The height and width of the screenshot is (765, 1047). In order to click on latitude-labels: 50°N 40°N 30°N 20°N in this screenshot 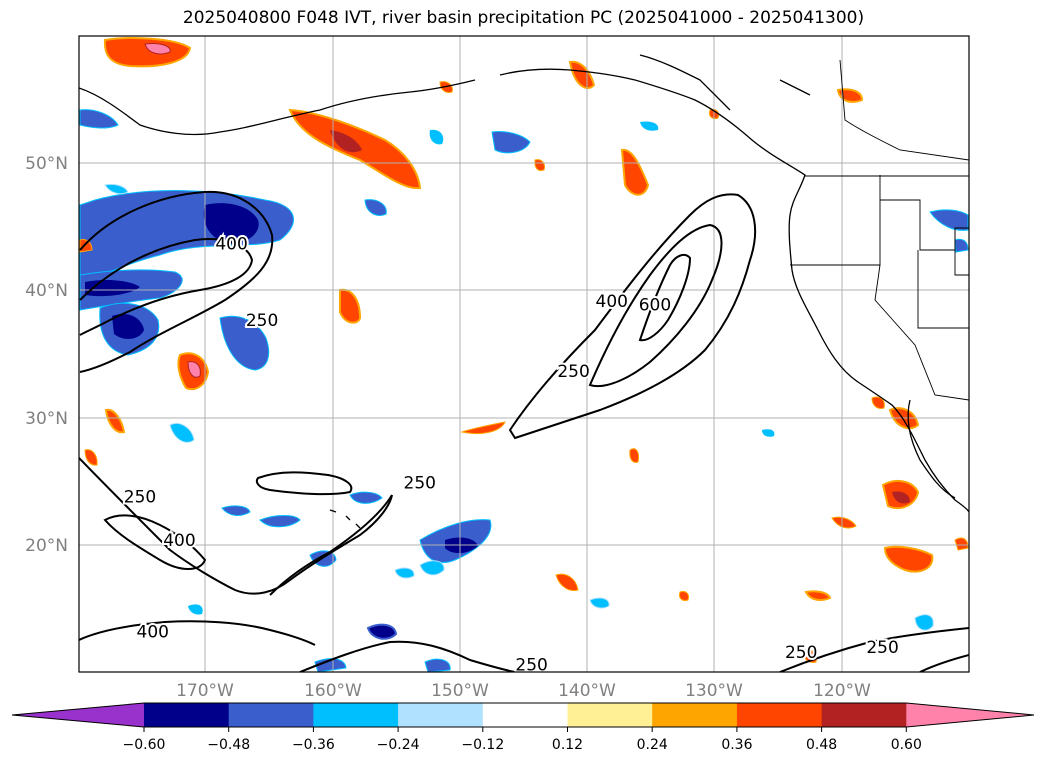, I will do `click(46, 355)`.